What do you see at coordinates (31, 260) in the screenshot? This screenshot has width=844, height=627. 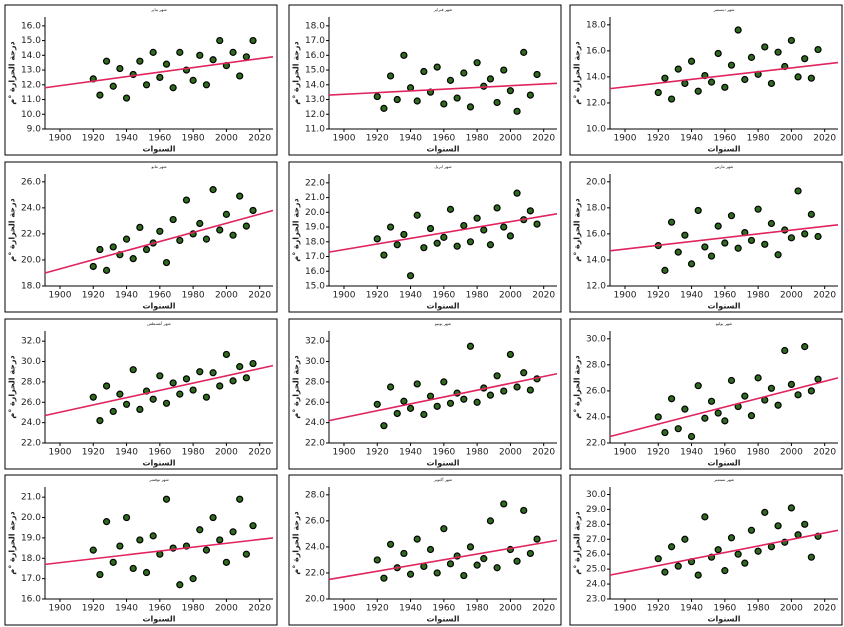 I see `y-tick-label: 20.0` at bounding box center [31, 260].